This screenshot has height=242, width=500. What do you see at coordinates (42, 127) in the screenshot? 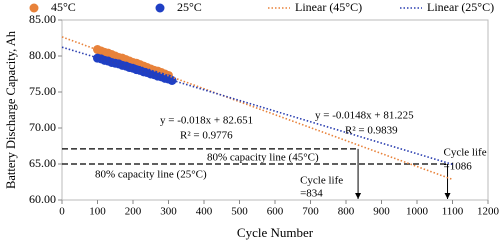
I see `y-tick-label: 70.00` at bounding box center [42, 127].